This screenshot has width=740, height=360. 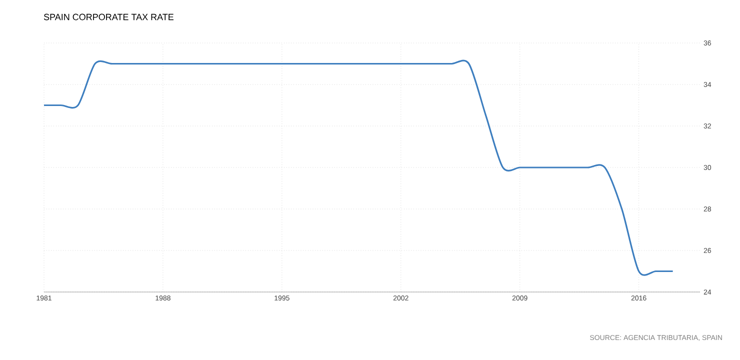 I want to click on chart-title: SPAIN CORPORATE TAX RATE, so click(x=109, y=17).